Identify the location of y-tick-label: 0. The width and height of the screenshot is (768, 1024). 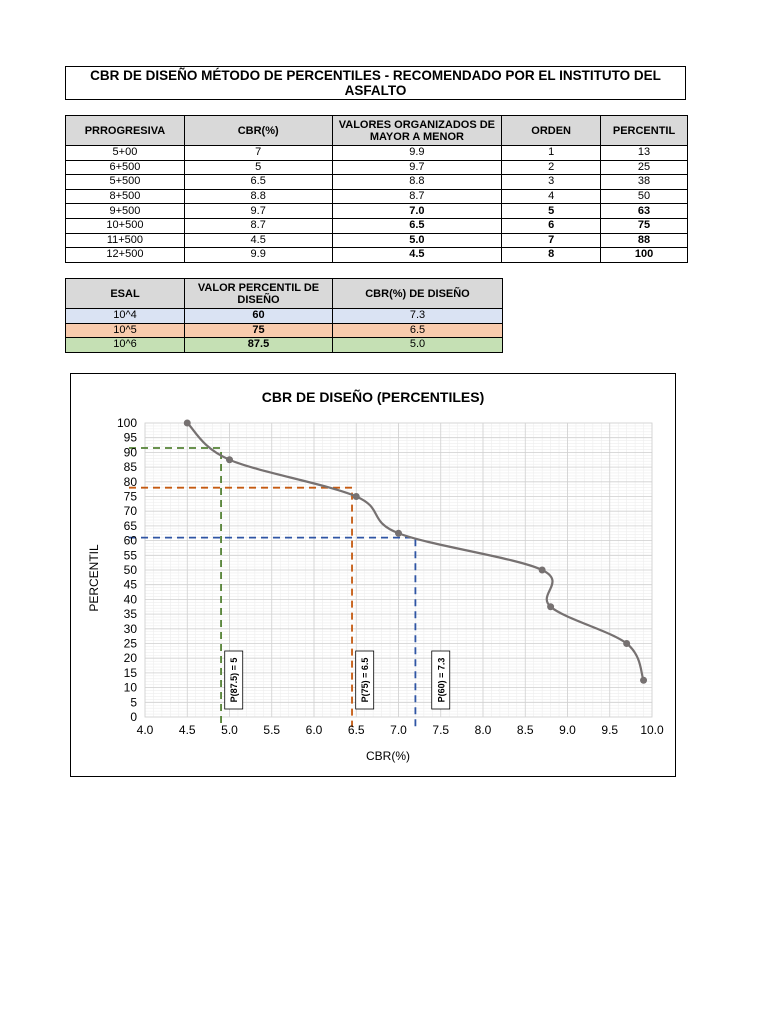
(133, 717).